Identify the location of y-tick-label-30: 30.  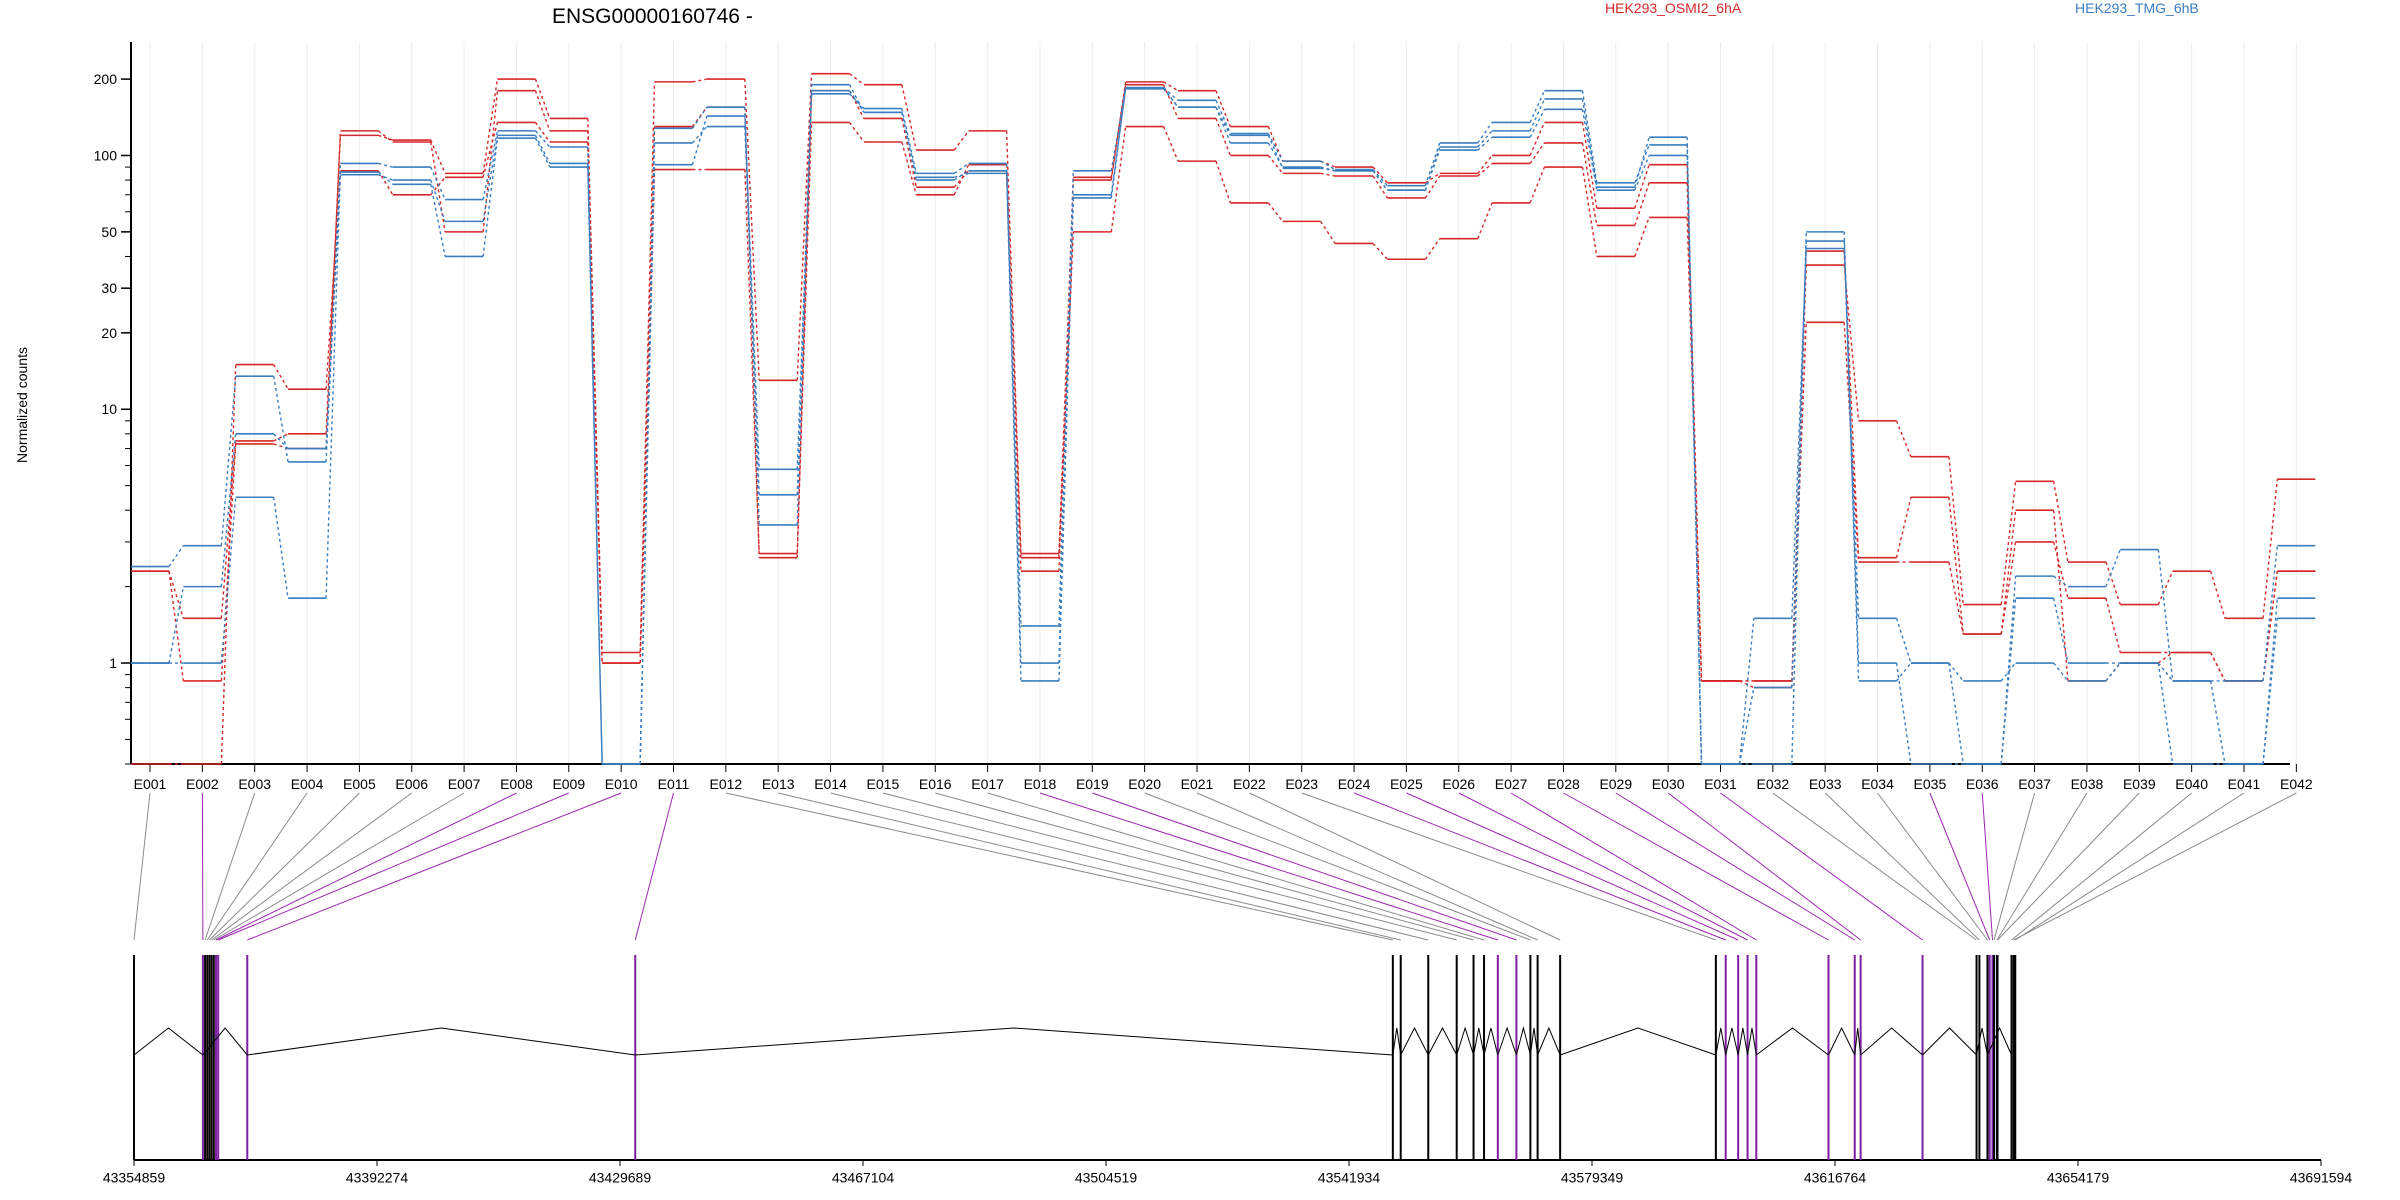
(109, 288).